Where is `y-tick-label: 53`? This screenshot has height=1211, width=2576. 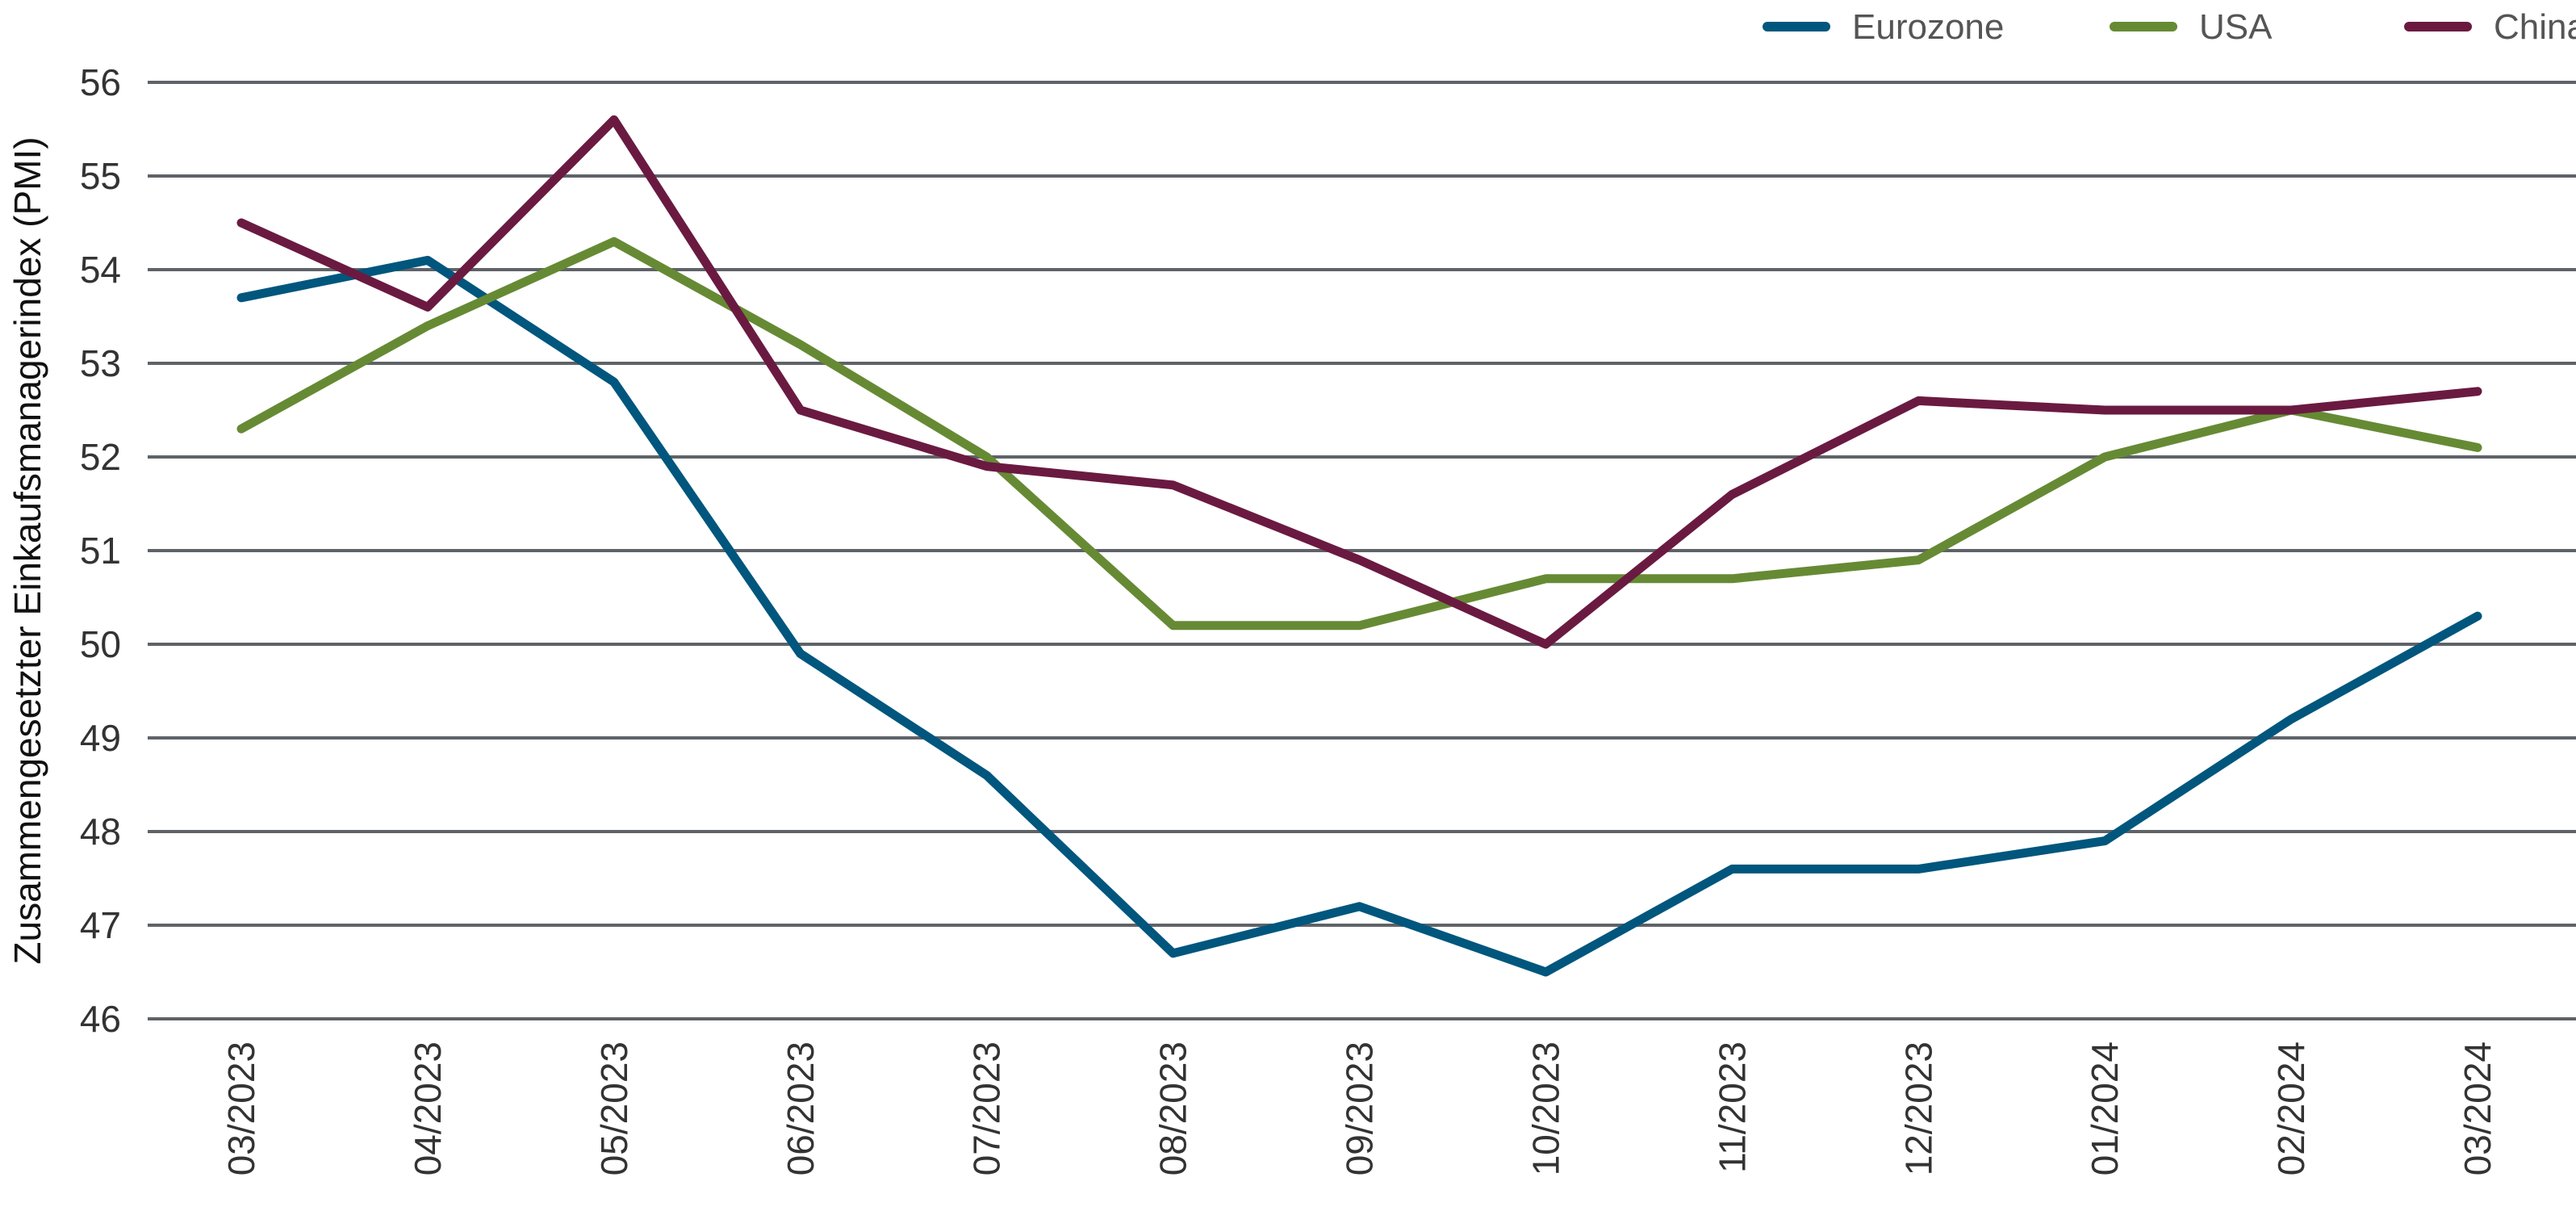 y-tick-label: 53 is located at coordinates (100, 363).